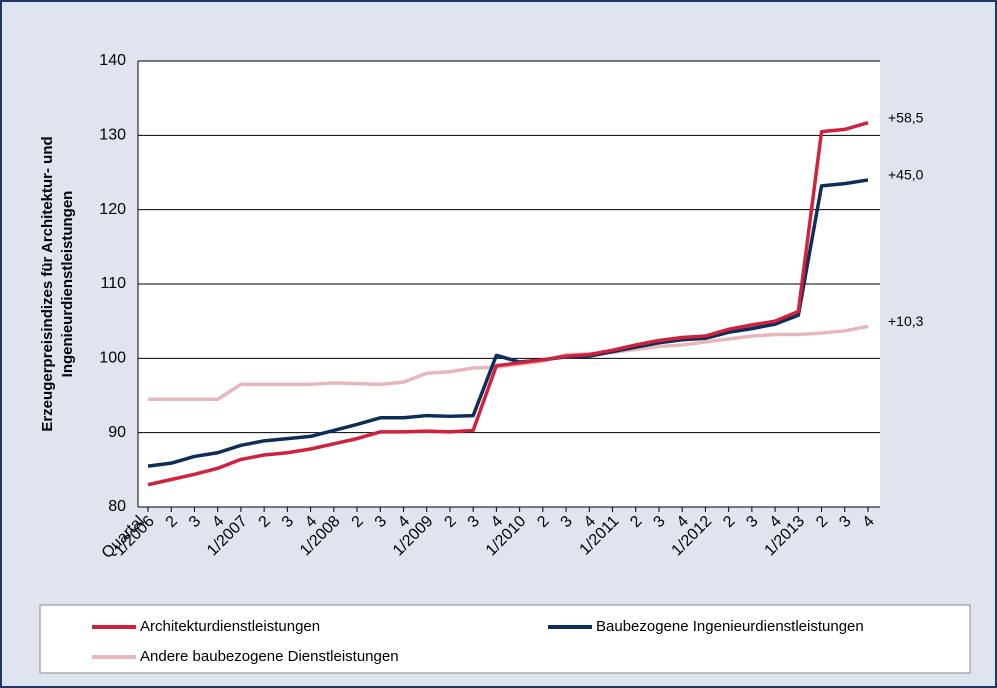 The height and width of the screenshot is (688, 997). I want to click on y-axis-label: Ingenieurdienstleistungen, so click(67, 284).